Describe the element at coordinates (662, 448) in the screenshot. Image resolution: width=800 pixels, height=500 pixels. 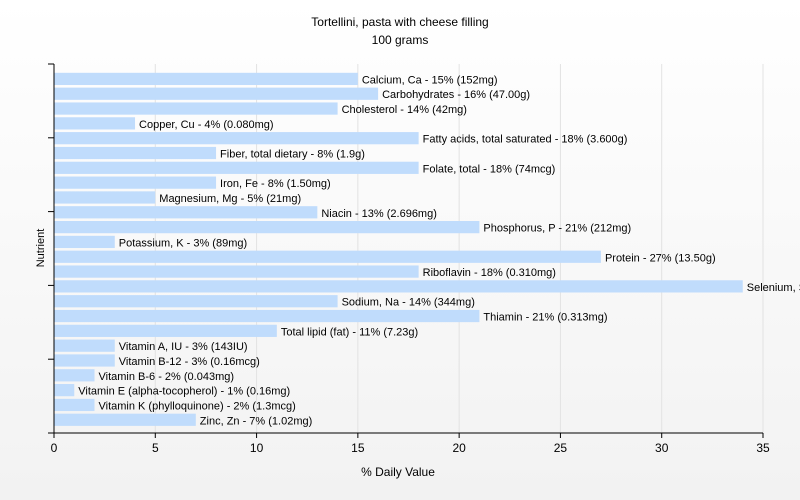
I see `x-tick-label: 30` at that location.